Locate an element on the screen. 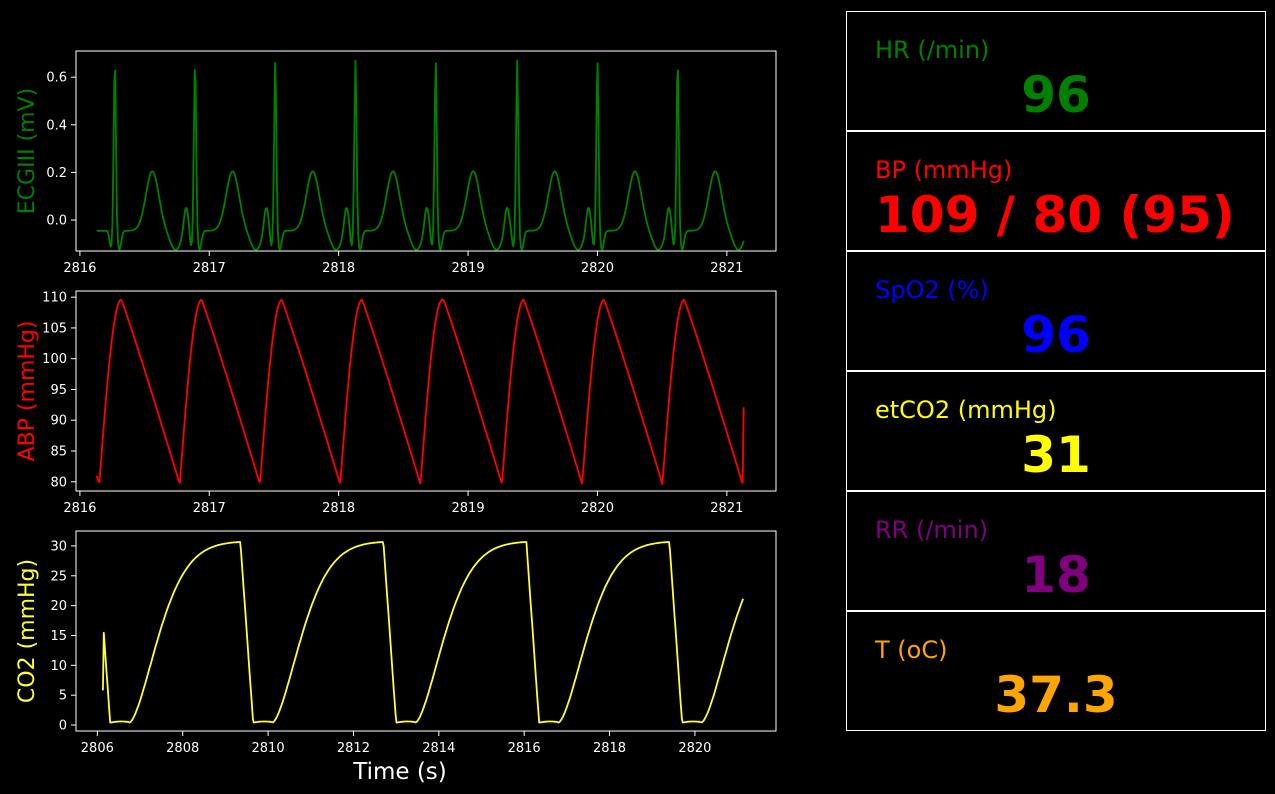 The image size is (1275, 794). co2-y-tick-label: 5 is located at coordinates (63, 696).